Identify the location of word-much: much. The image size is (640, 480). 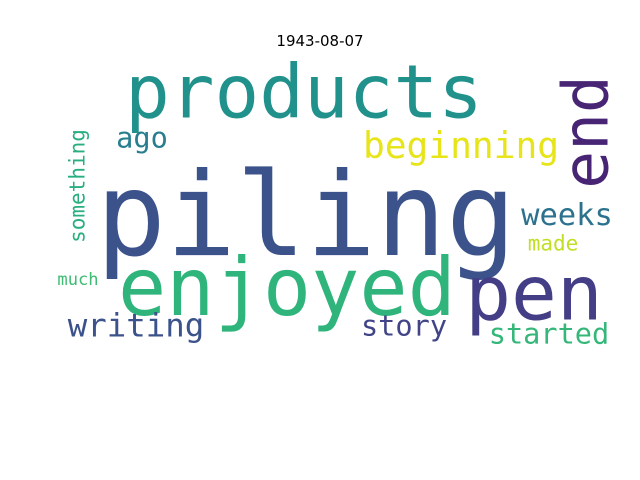
(77, 280).